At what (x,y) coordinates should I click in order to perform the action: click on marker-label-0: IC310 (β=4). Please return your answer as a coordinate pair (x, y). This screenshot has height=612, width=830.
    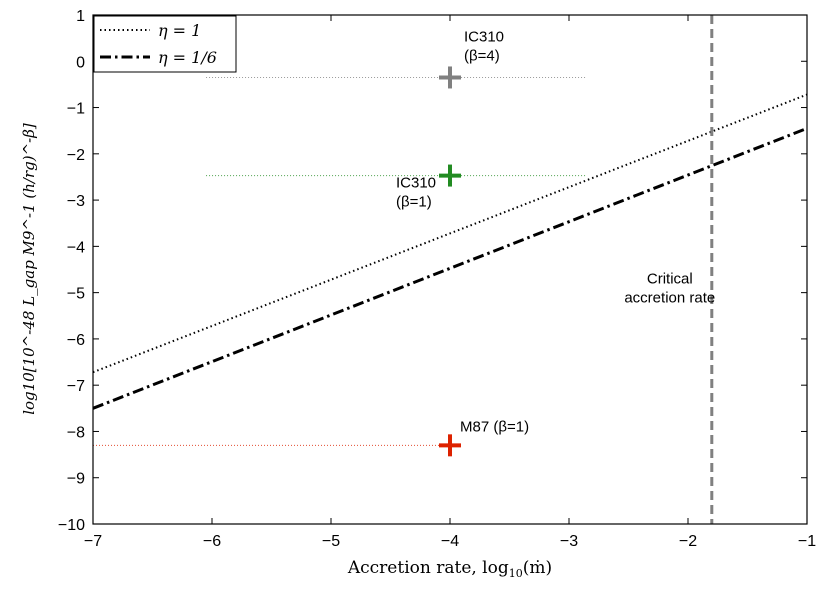
    Looking at the image, I should click on (484, 46).